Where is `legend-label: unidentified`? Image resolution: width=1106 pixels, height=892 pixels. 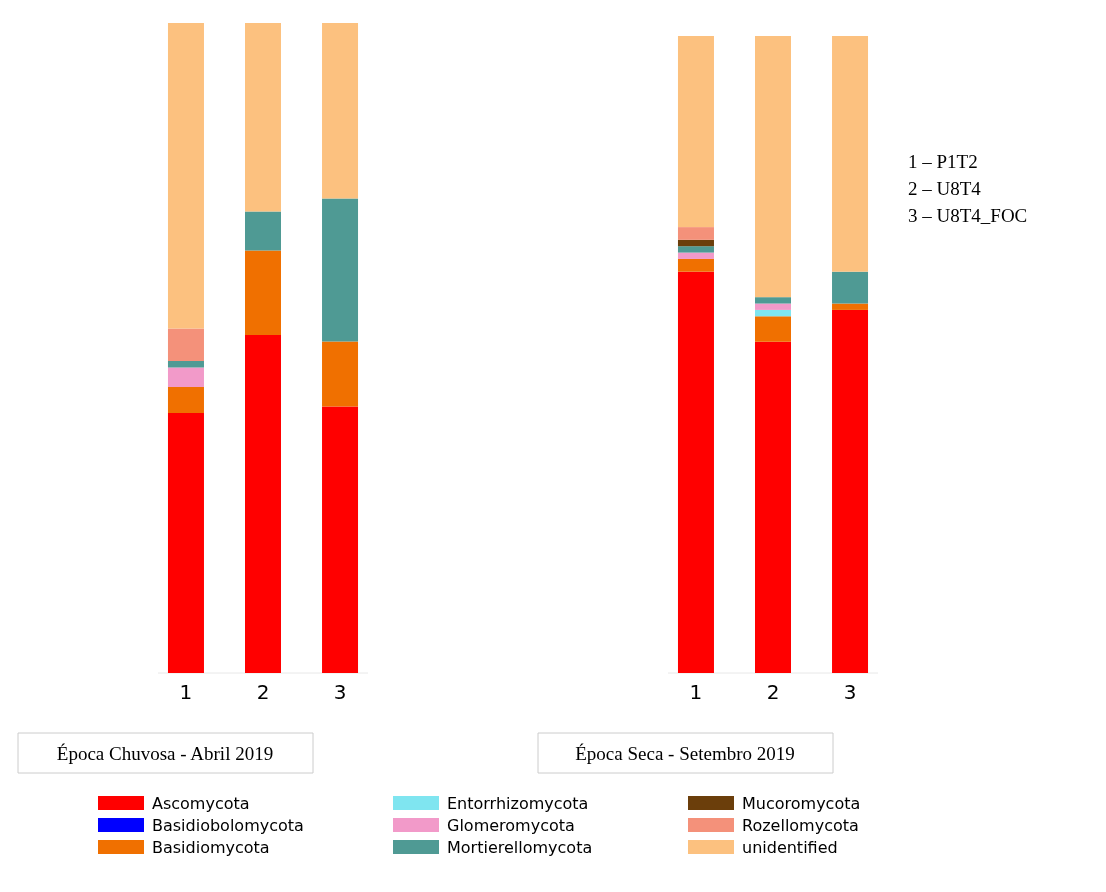
legend-label: unidentified is located at coordinates (790, 847).